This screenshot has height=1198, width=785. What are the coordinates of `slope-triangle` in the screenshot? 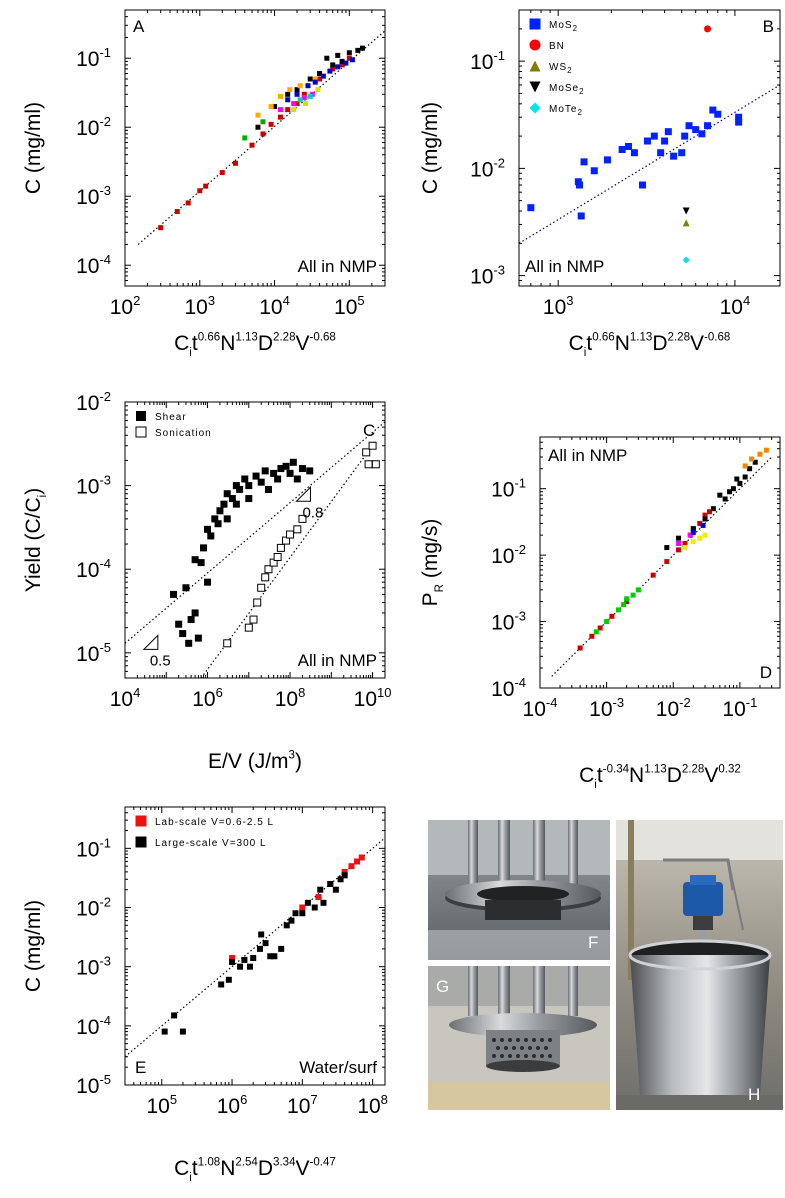 It's located at (150, 642).